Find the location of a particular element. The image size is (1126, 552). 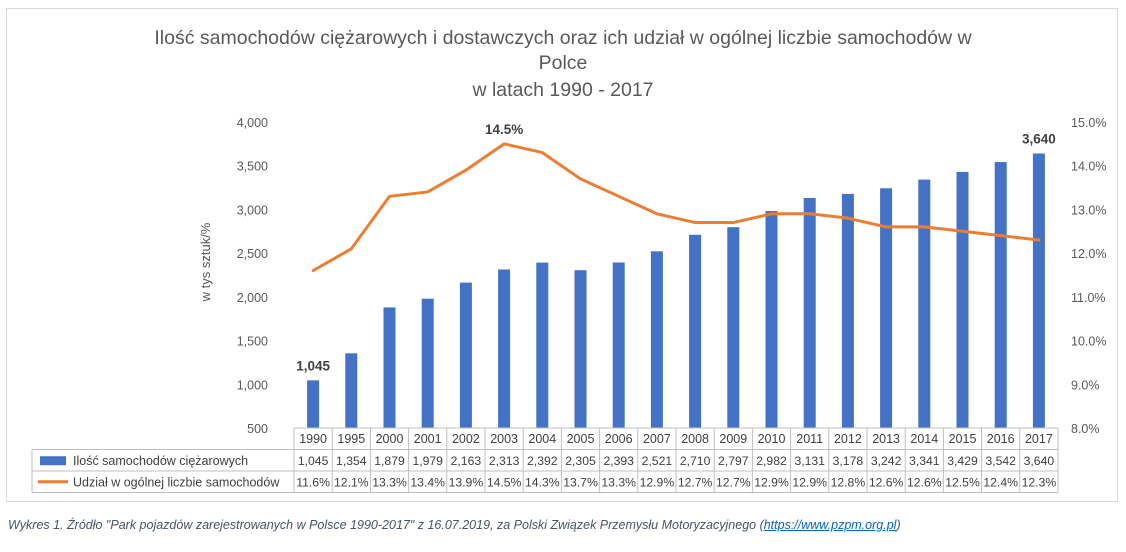

table-cell: 1,879 is located at coordinates (389, 461).